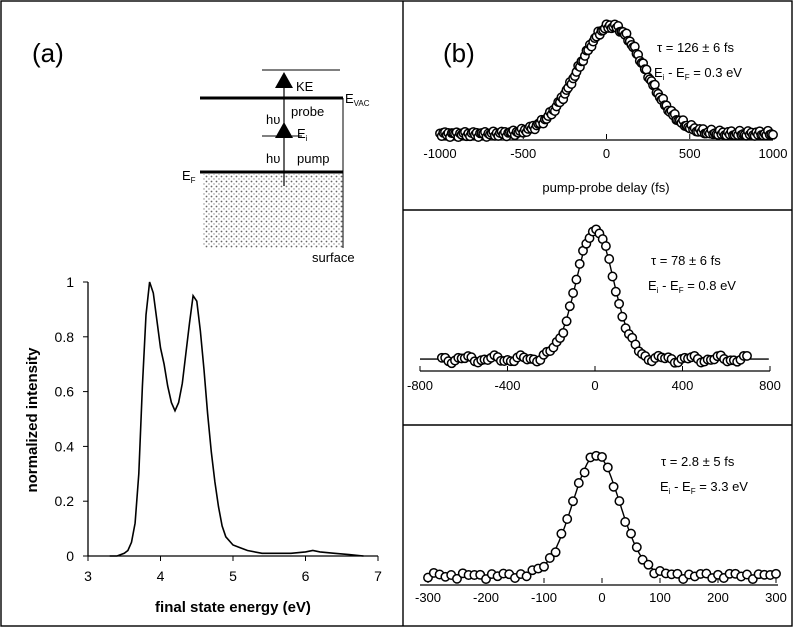 This screenshot has width=793, height=627. I want to click on spectrum-y-tick-label-0: 0, so click(70, 556).